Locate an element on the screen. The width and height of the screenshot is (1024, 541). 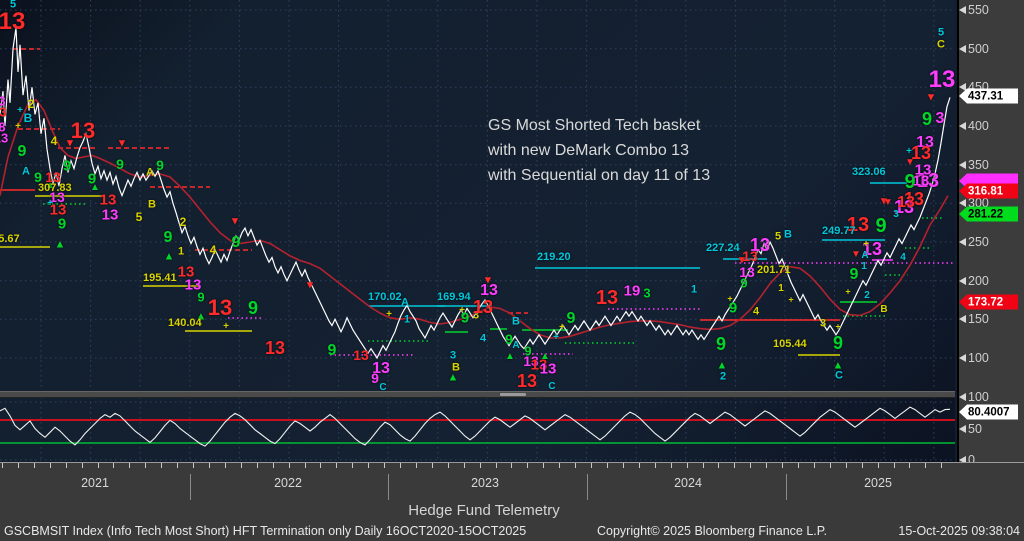
y-axis-tick-label: 500 is located at coordinates (978, 48).